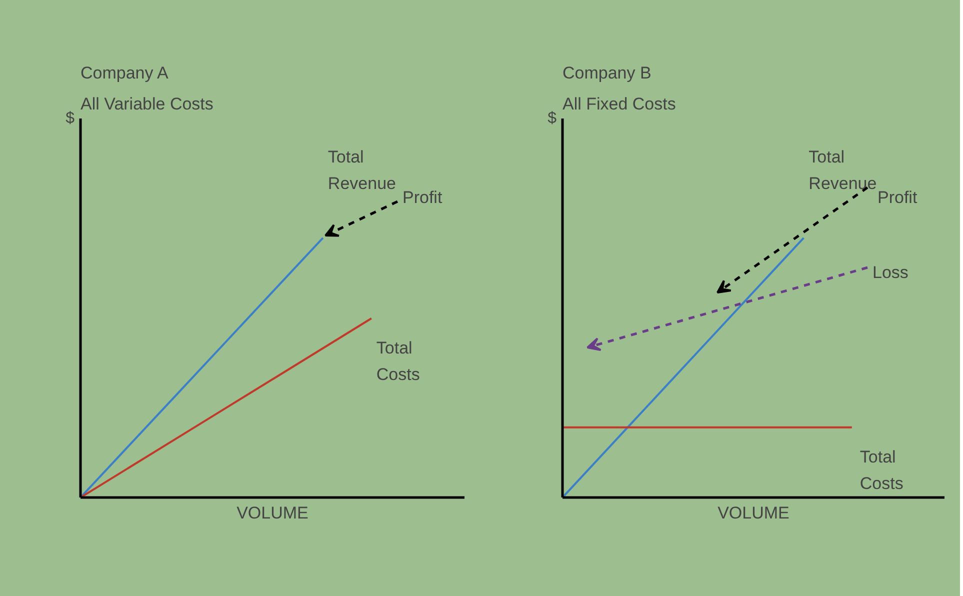 Image resolution: width=963 pixels, height=596 pixels. What do you see at coordinates (607, 73) in the screenshot?
I see `chart-title: Company B` at bounding box center [607, 73].